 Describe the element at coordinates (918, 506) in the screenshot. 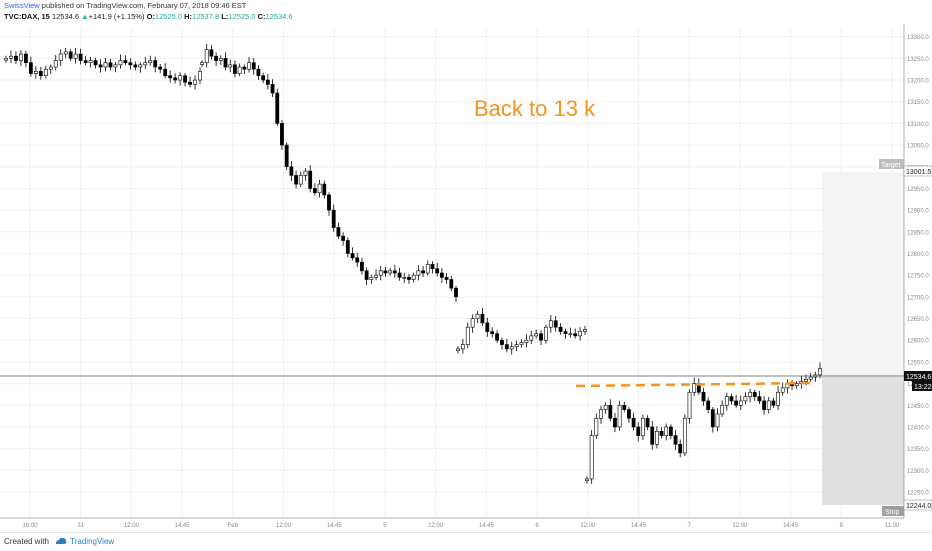

I see `stop-price-tag: 12244.0` at that location.